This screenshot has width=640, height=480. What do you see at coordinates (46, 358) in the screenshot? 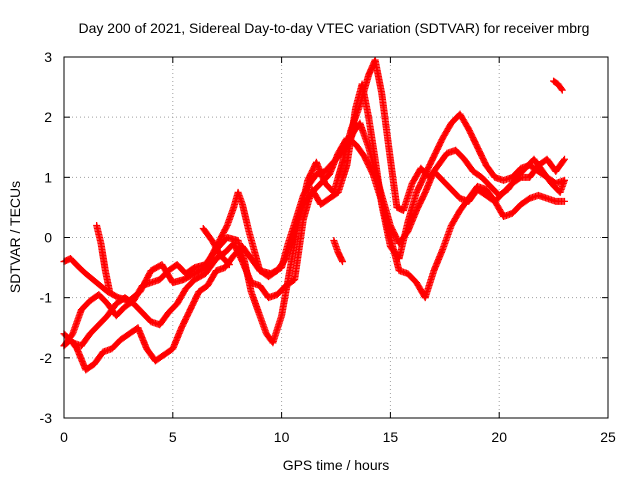
I see `y-tick-label: -2` at bounding box center [46, 358].